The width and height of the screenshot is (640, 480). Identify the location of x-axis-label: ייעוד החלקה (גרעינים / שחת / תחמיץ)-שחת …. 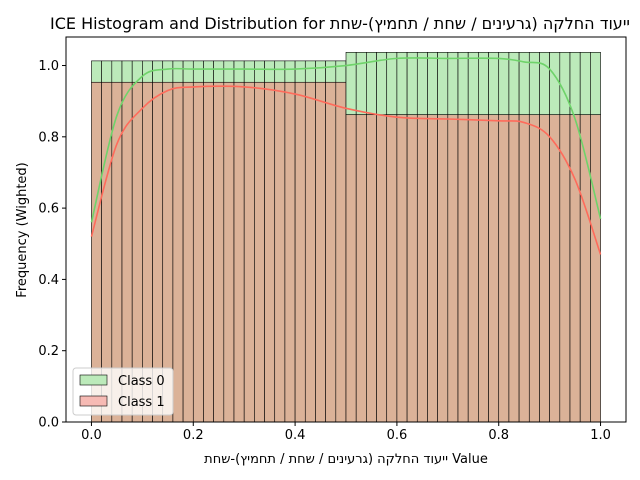
(346, 459).